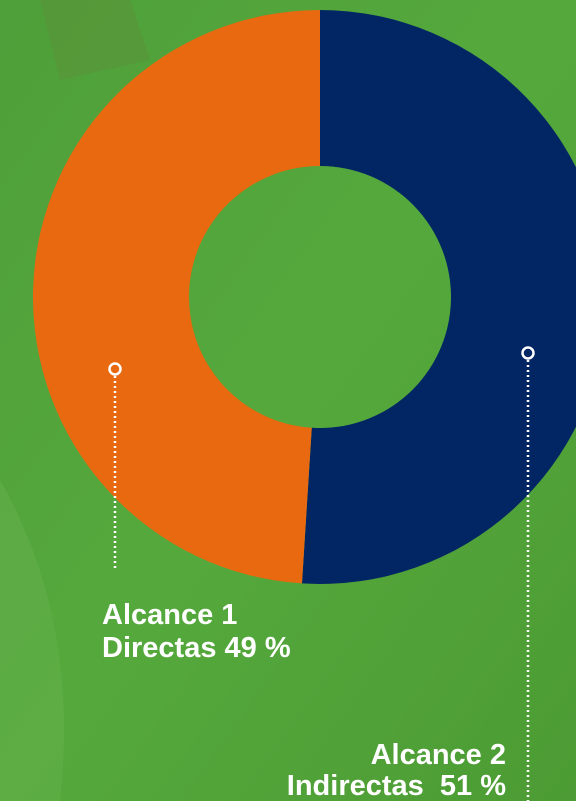  What do you see at coordinates (438, 755) in the screenshot?
I see `category-label: Alcance 2` at bounding box center [438, 755].